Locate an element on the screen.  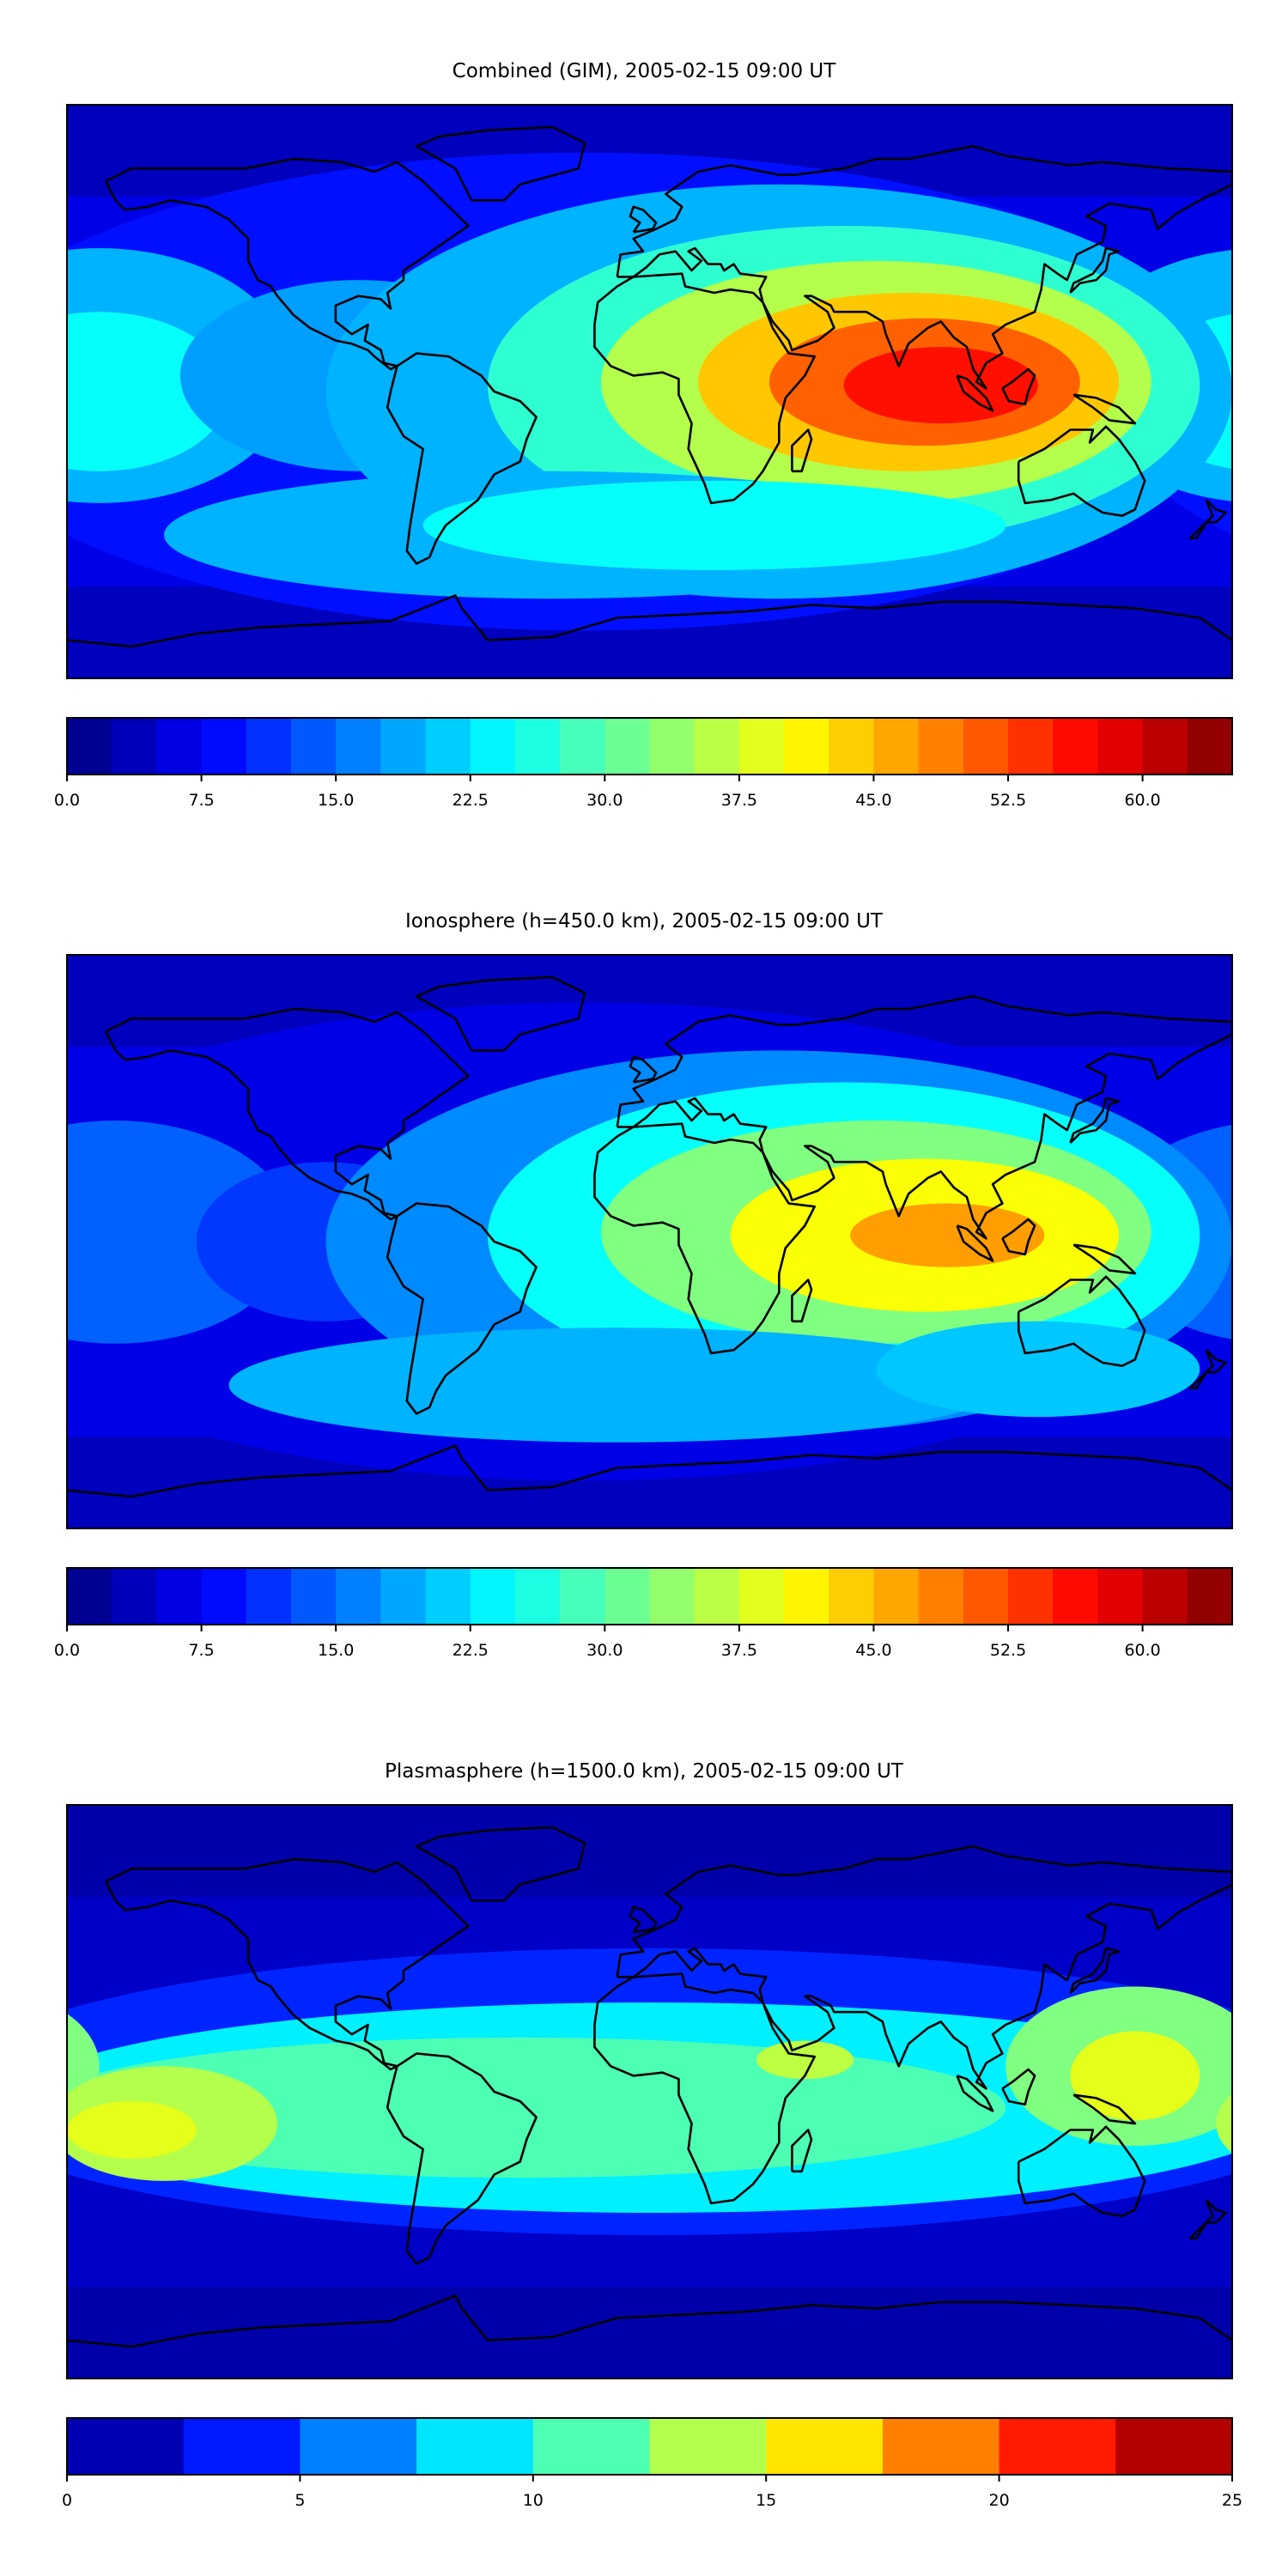
panel-title-combined: Combined (GIM), 2005-02-15 09:00 UT is located at coordinates (645, 71).